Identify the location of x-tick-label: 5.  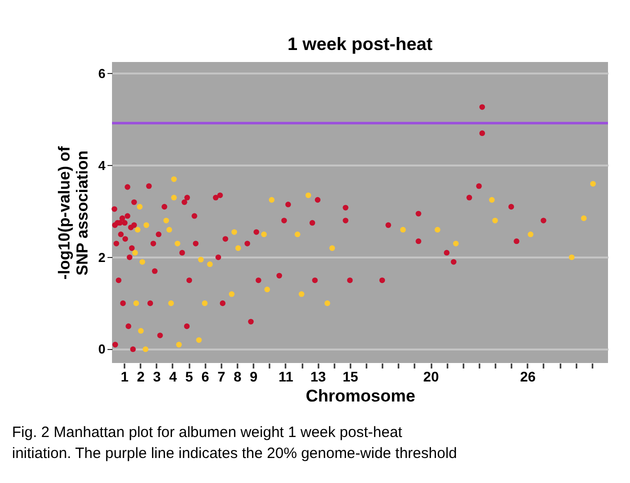
(189, 376).